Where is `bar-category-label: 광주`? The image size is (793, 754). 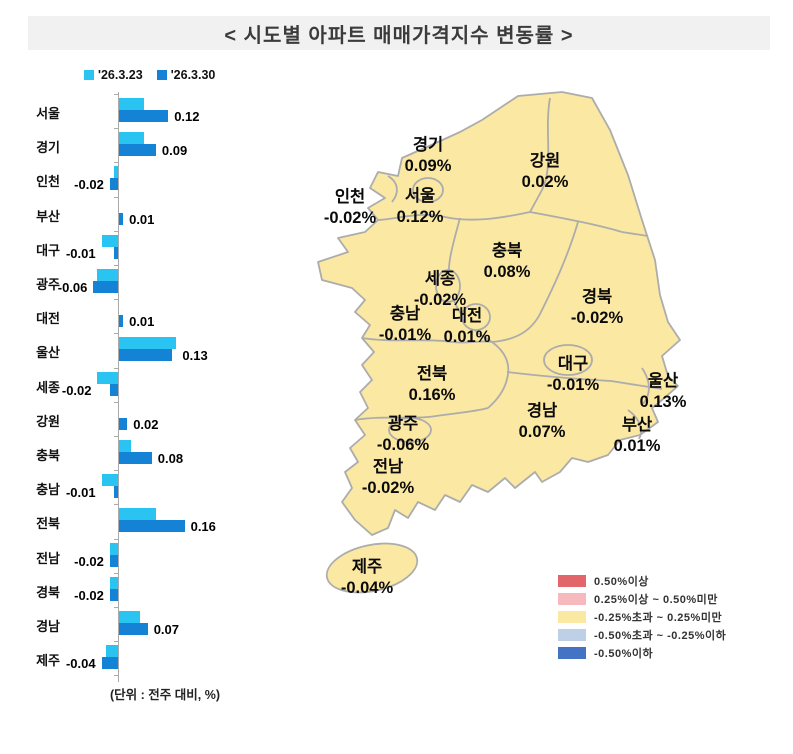
bar-category-label: 광주 is located at coordinates (48, 284).